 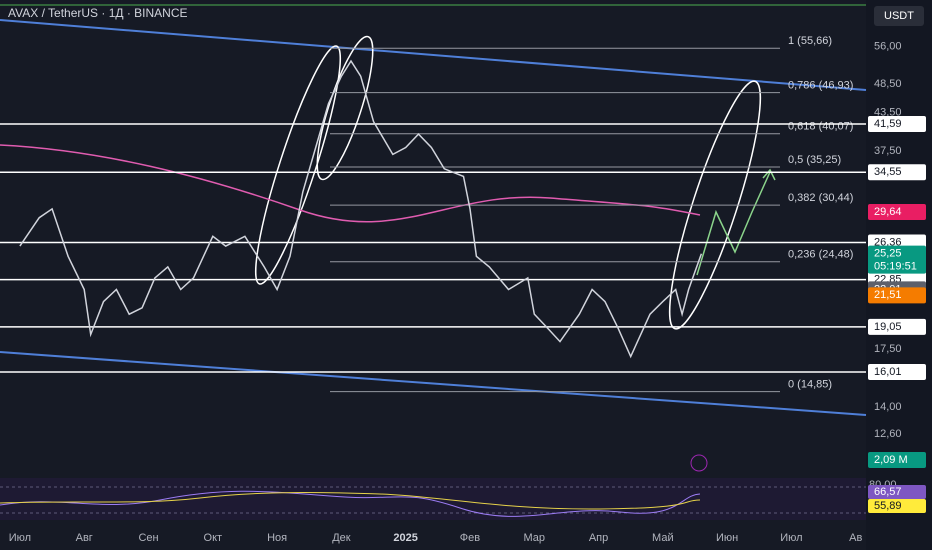 What do you see at coordinates (148, 538) in the screenshot?
I see `x-tick-label: Сен` at bounding box center [148, 538].